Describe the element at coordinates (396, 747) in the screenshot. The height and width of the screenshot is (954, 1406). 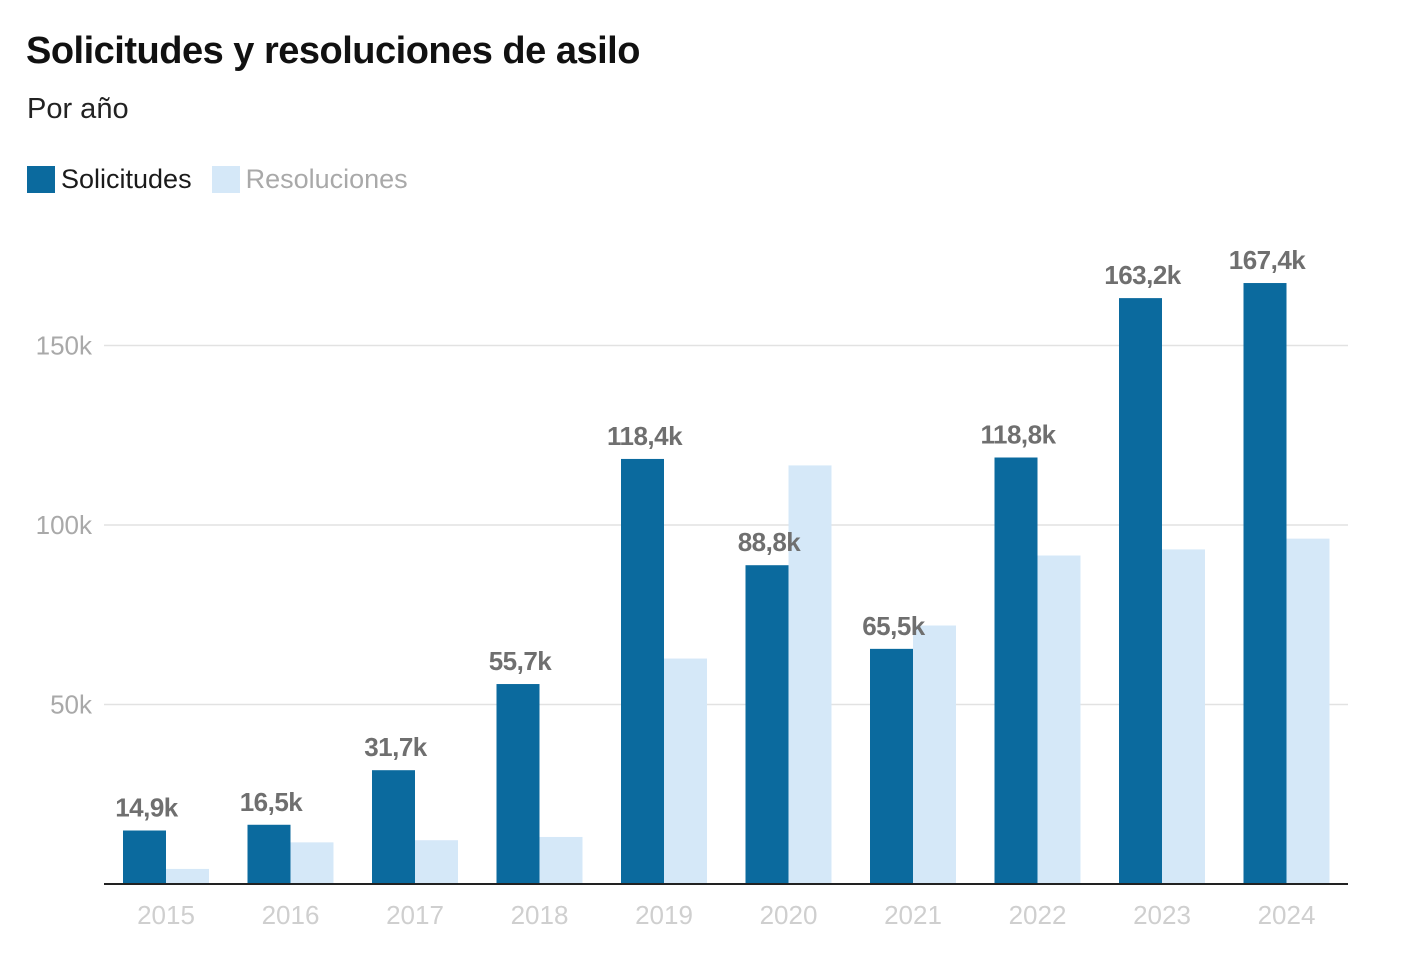
I see `data-label-solicitudes-2017: 31,7k` at that location.